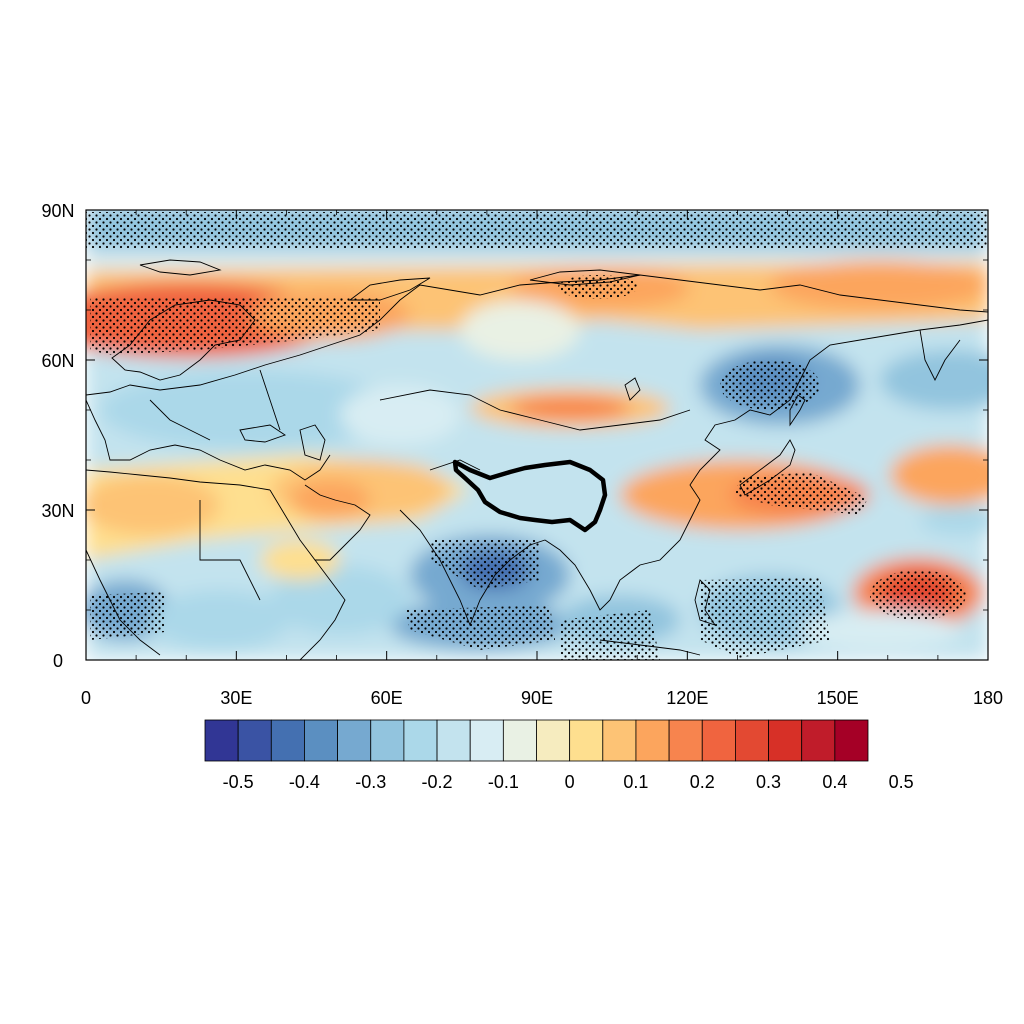  What do you see at coordinates (236, 698) in the screenshot?
I see `x-tick-label: 30E` at bounding box center [236, 698].